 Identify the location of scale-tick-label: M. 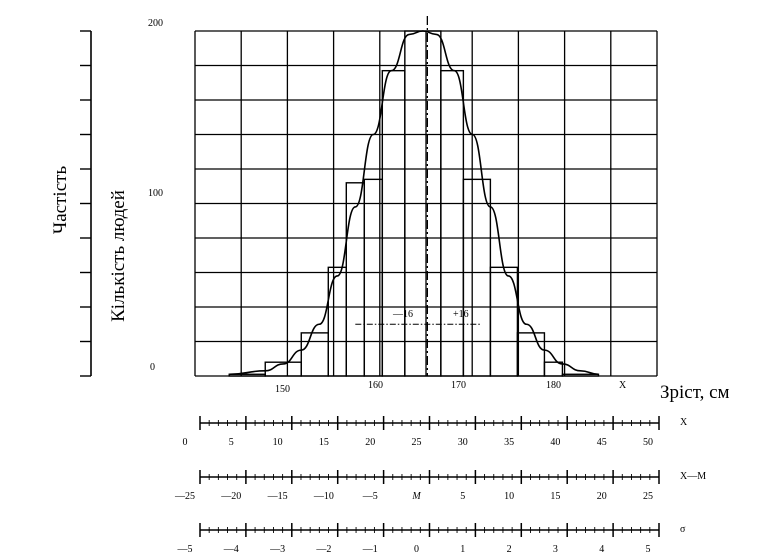
(416, 496).